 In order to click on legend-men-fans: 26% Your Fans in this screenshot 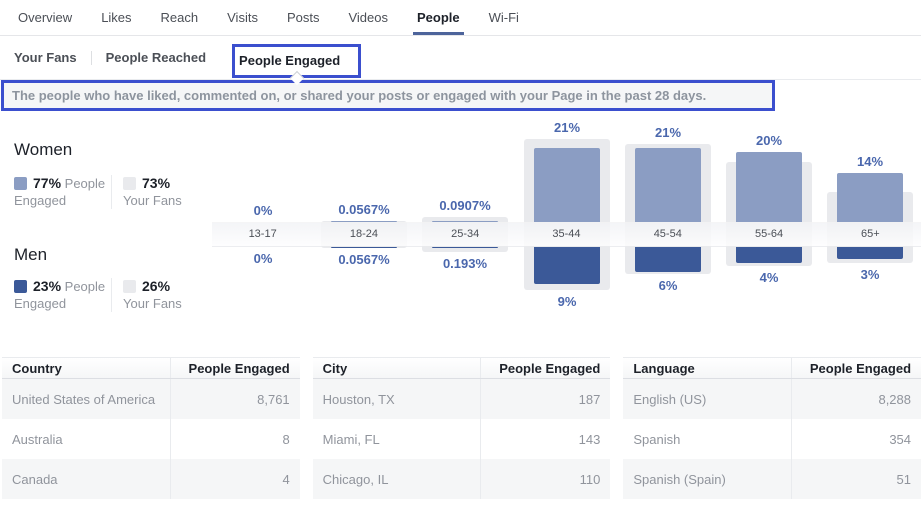, I will do `click(155, 295)`.